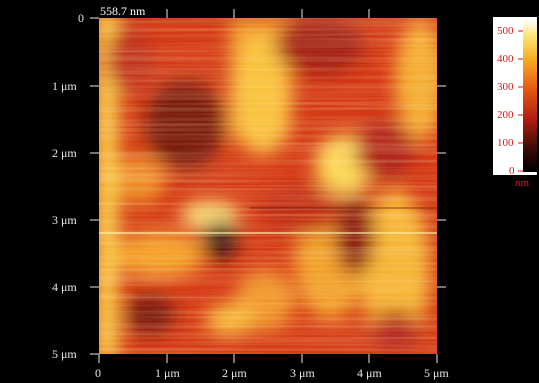  Describe the element at coordinates (98, 373) in the screenshot. I see `x-tick-label: 0` at that location.